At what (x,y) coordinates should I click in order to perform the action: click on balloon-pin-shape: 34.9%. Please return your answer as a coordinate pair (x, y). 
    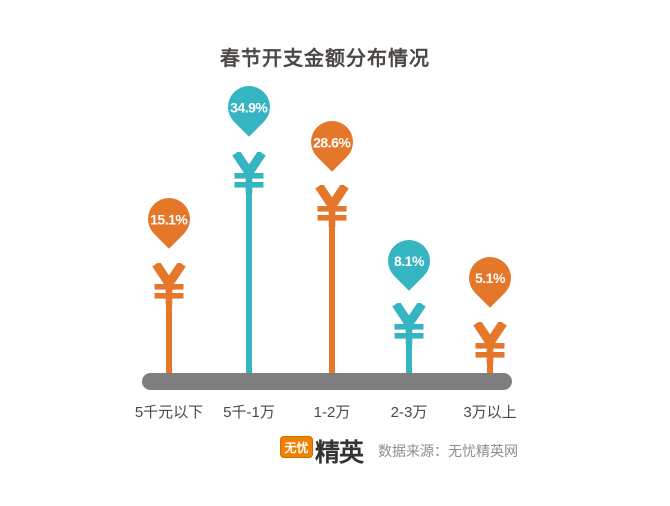
    Looking at the image, I should click on (249, 107).